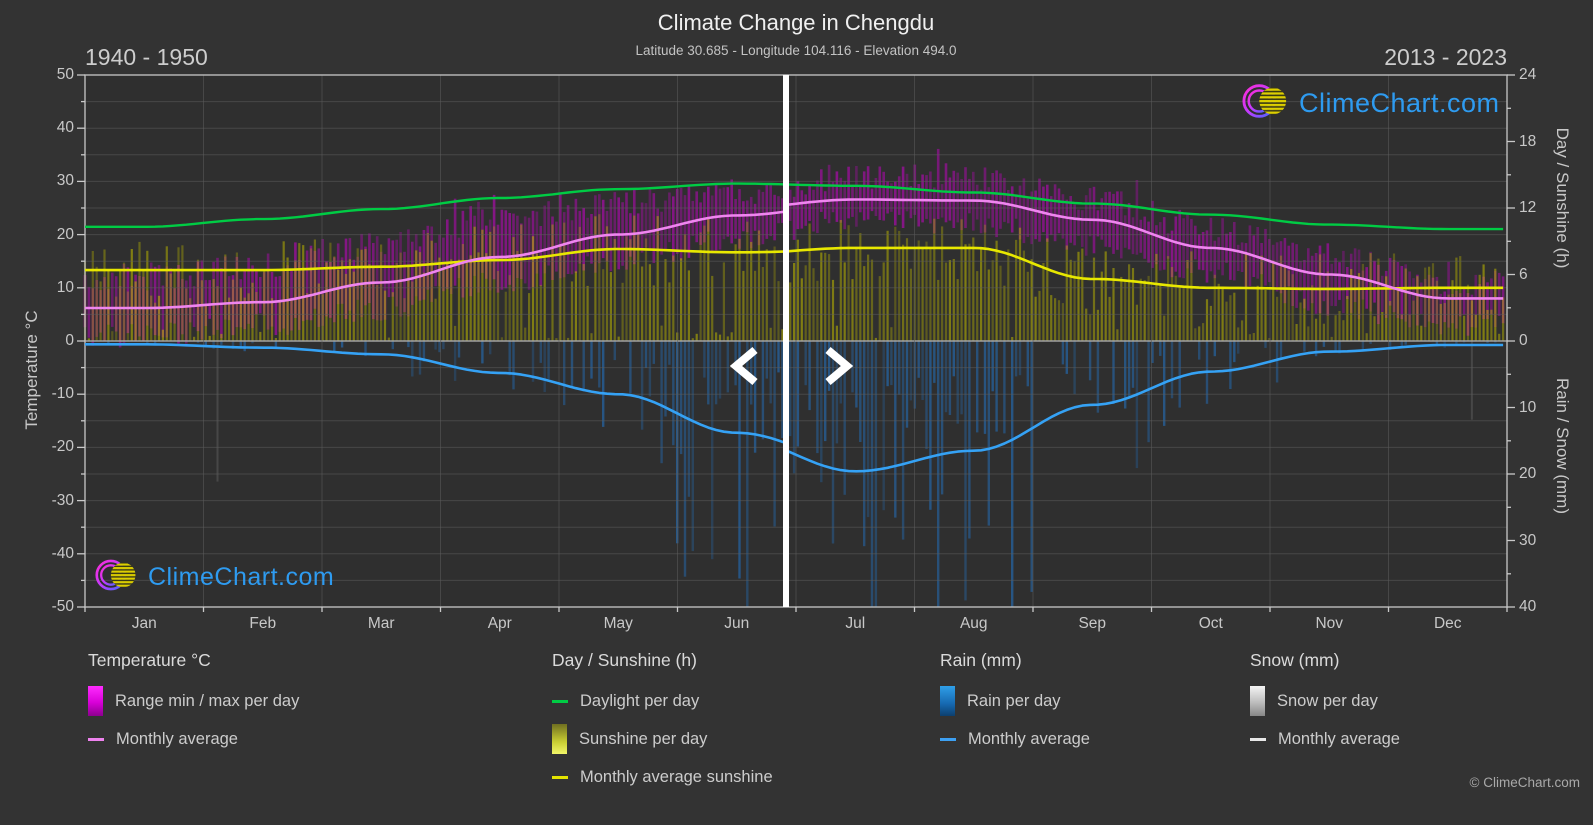 The height and width of the screenshot is (825, 1593). Describe the element at coordinates (1015, 701) in the screenshot. I see `legend-item: Rain per day` at that location.